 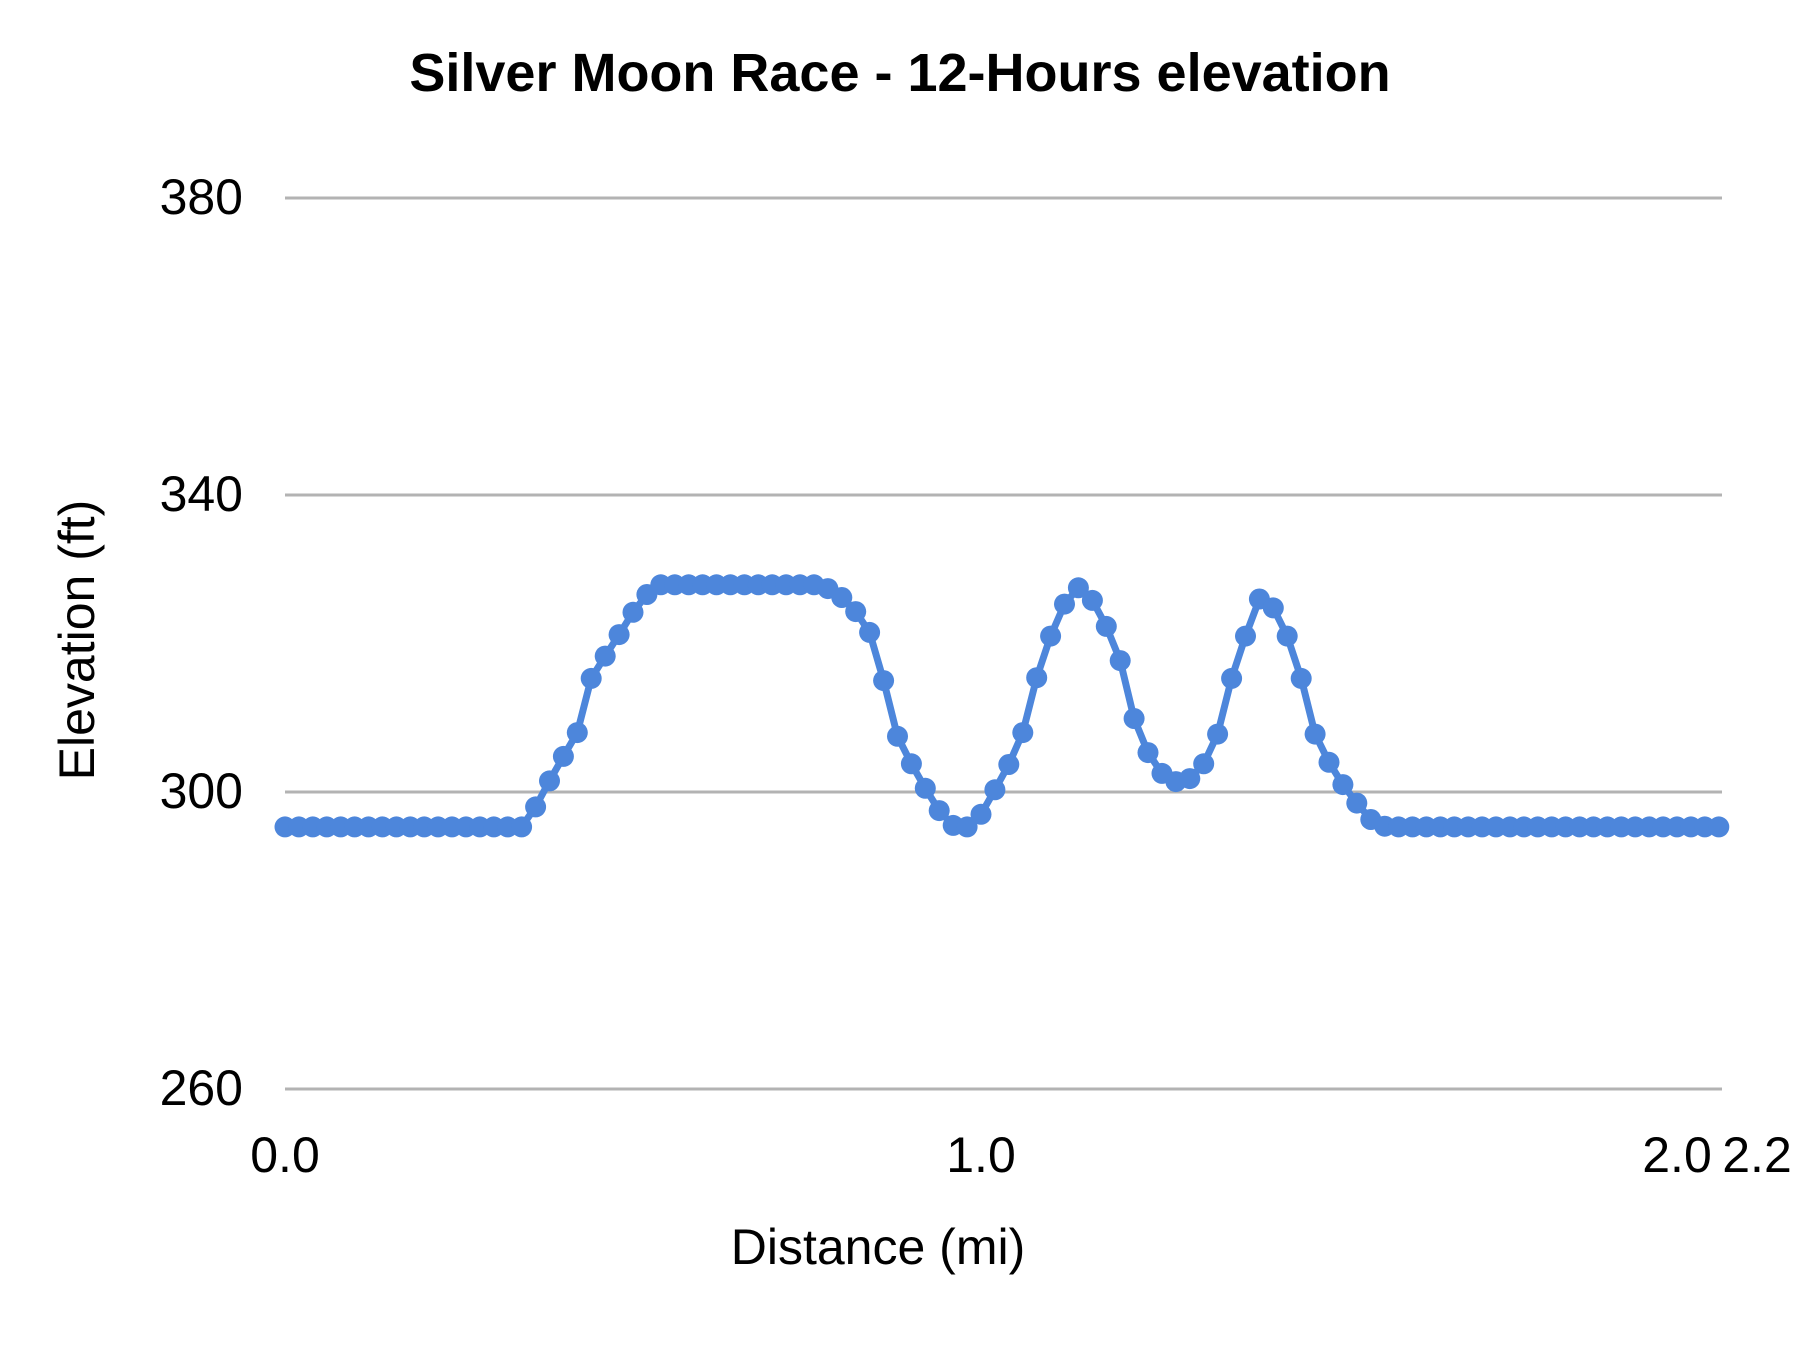 What do you see at coordinates (201, 790) in the screenshot?
I see `y-tick-label: 300` at bounding box center [201, 790].